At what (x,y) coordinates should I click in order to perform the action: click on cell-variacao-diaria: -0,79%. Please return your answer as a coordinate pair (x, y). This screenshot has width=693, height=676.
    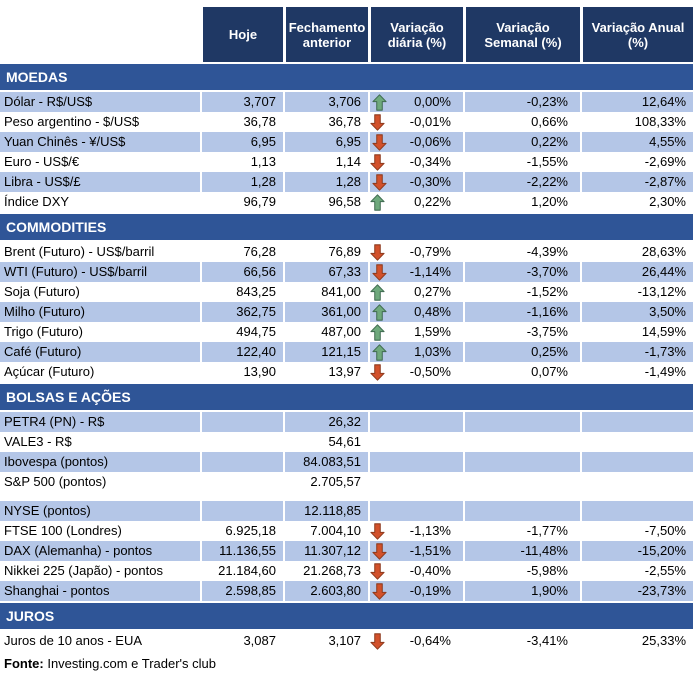
    Looking at the image, I should click on (415, 252).